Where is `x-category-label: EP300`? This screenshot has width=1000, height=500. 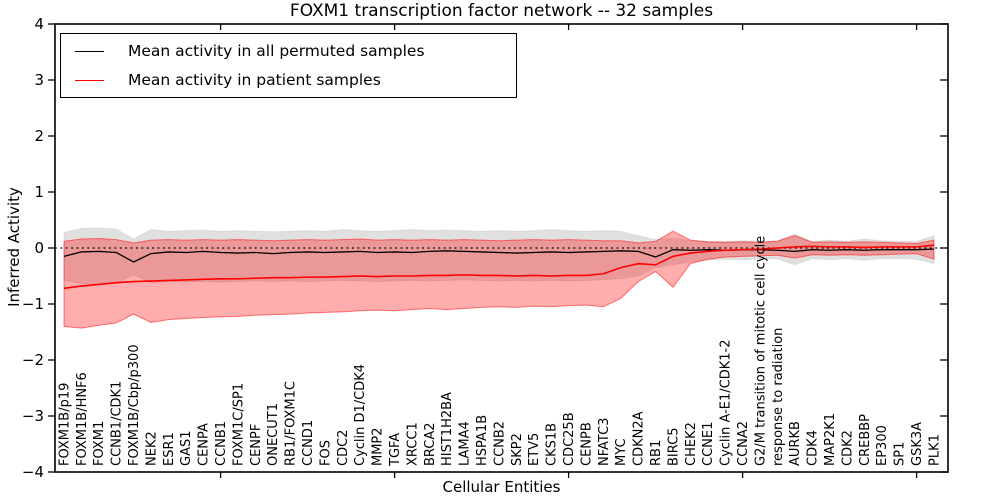 x-category-label: EP300 is located at coordinates (882, 445).